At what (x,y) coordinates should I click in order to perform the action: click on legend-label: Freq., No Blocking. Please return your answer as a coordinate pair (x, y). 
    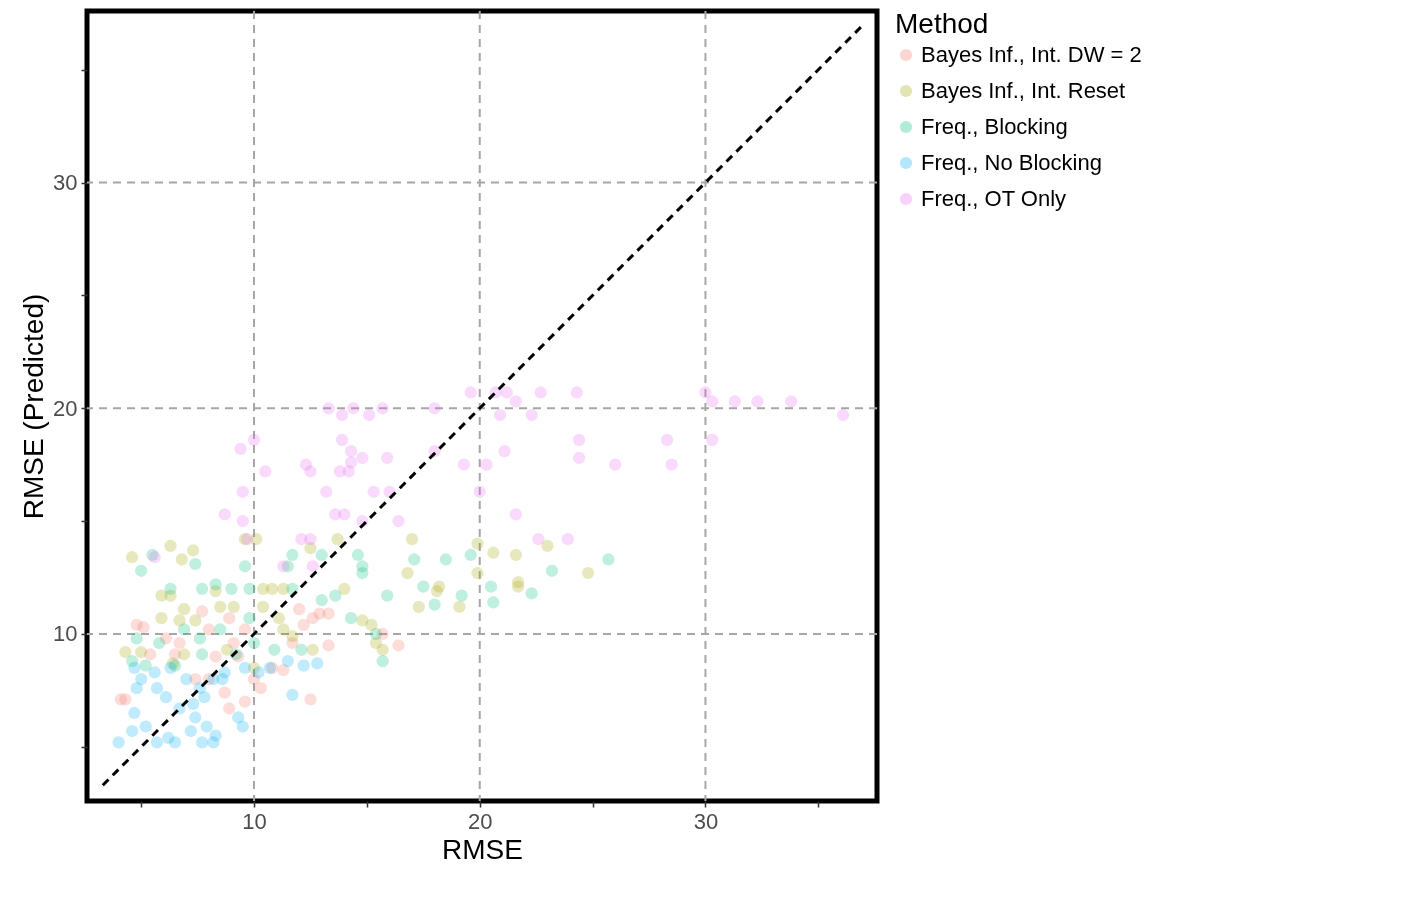
    Looking at the image, I should click on (1011, 162).